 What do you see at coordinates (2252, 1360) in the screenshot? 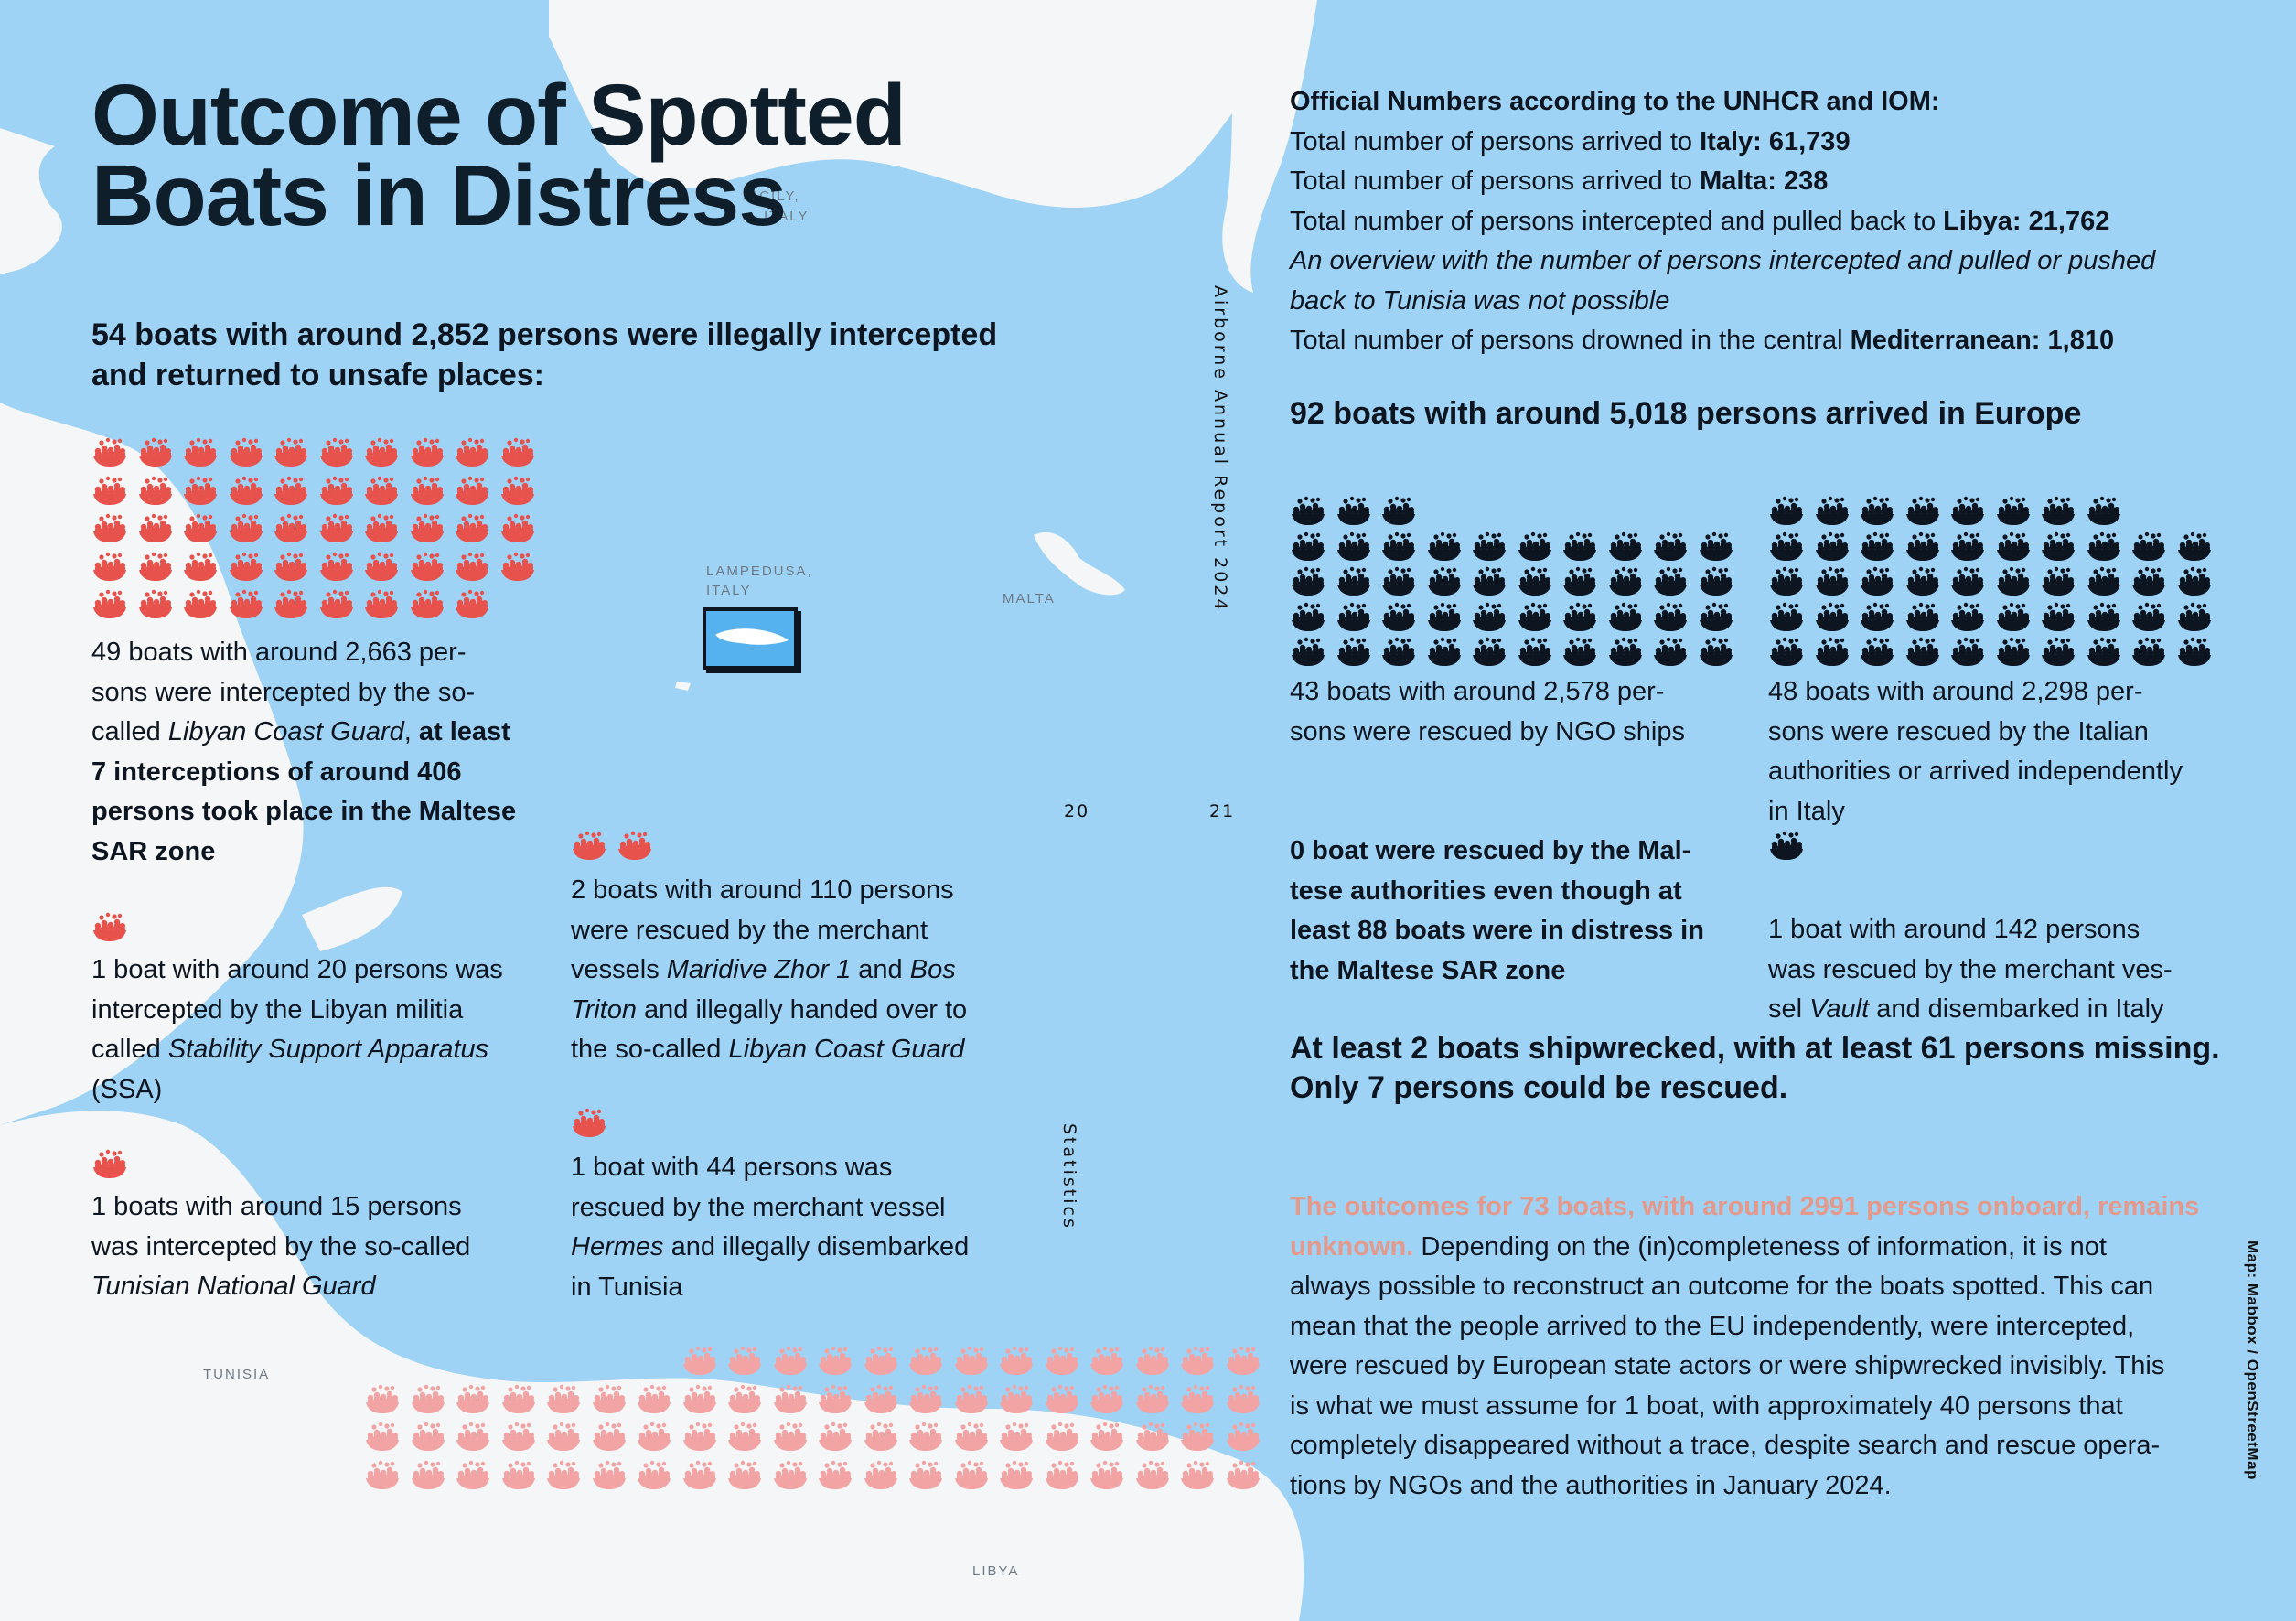
I see `map-credit: Map: Mabbox / OpenStreetMap` at bounding box center [2252, 1360].